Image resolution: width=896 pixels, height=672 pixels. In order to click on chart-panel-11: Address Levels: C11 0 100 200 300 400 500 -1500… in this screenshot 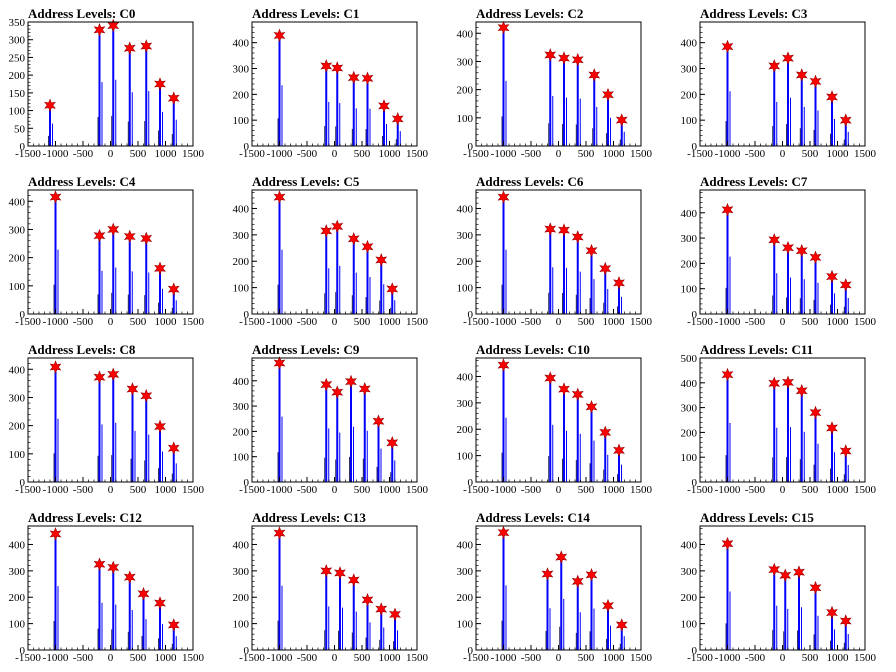, I will do `click(779, 419)`.